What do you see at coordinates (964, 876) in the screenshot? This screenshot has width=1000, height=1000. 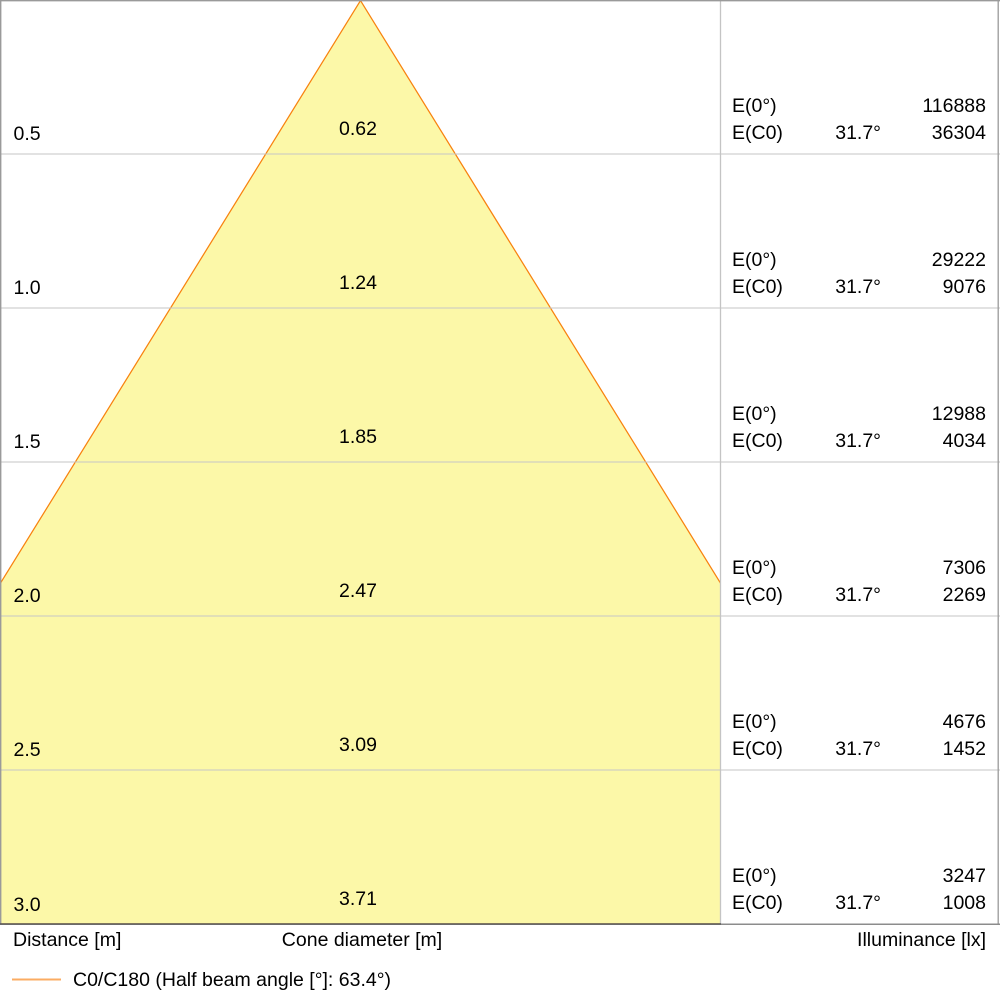 I see `svg-text: 3247` at bounding box center [964, 876].